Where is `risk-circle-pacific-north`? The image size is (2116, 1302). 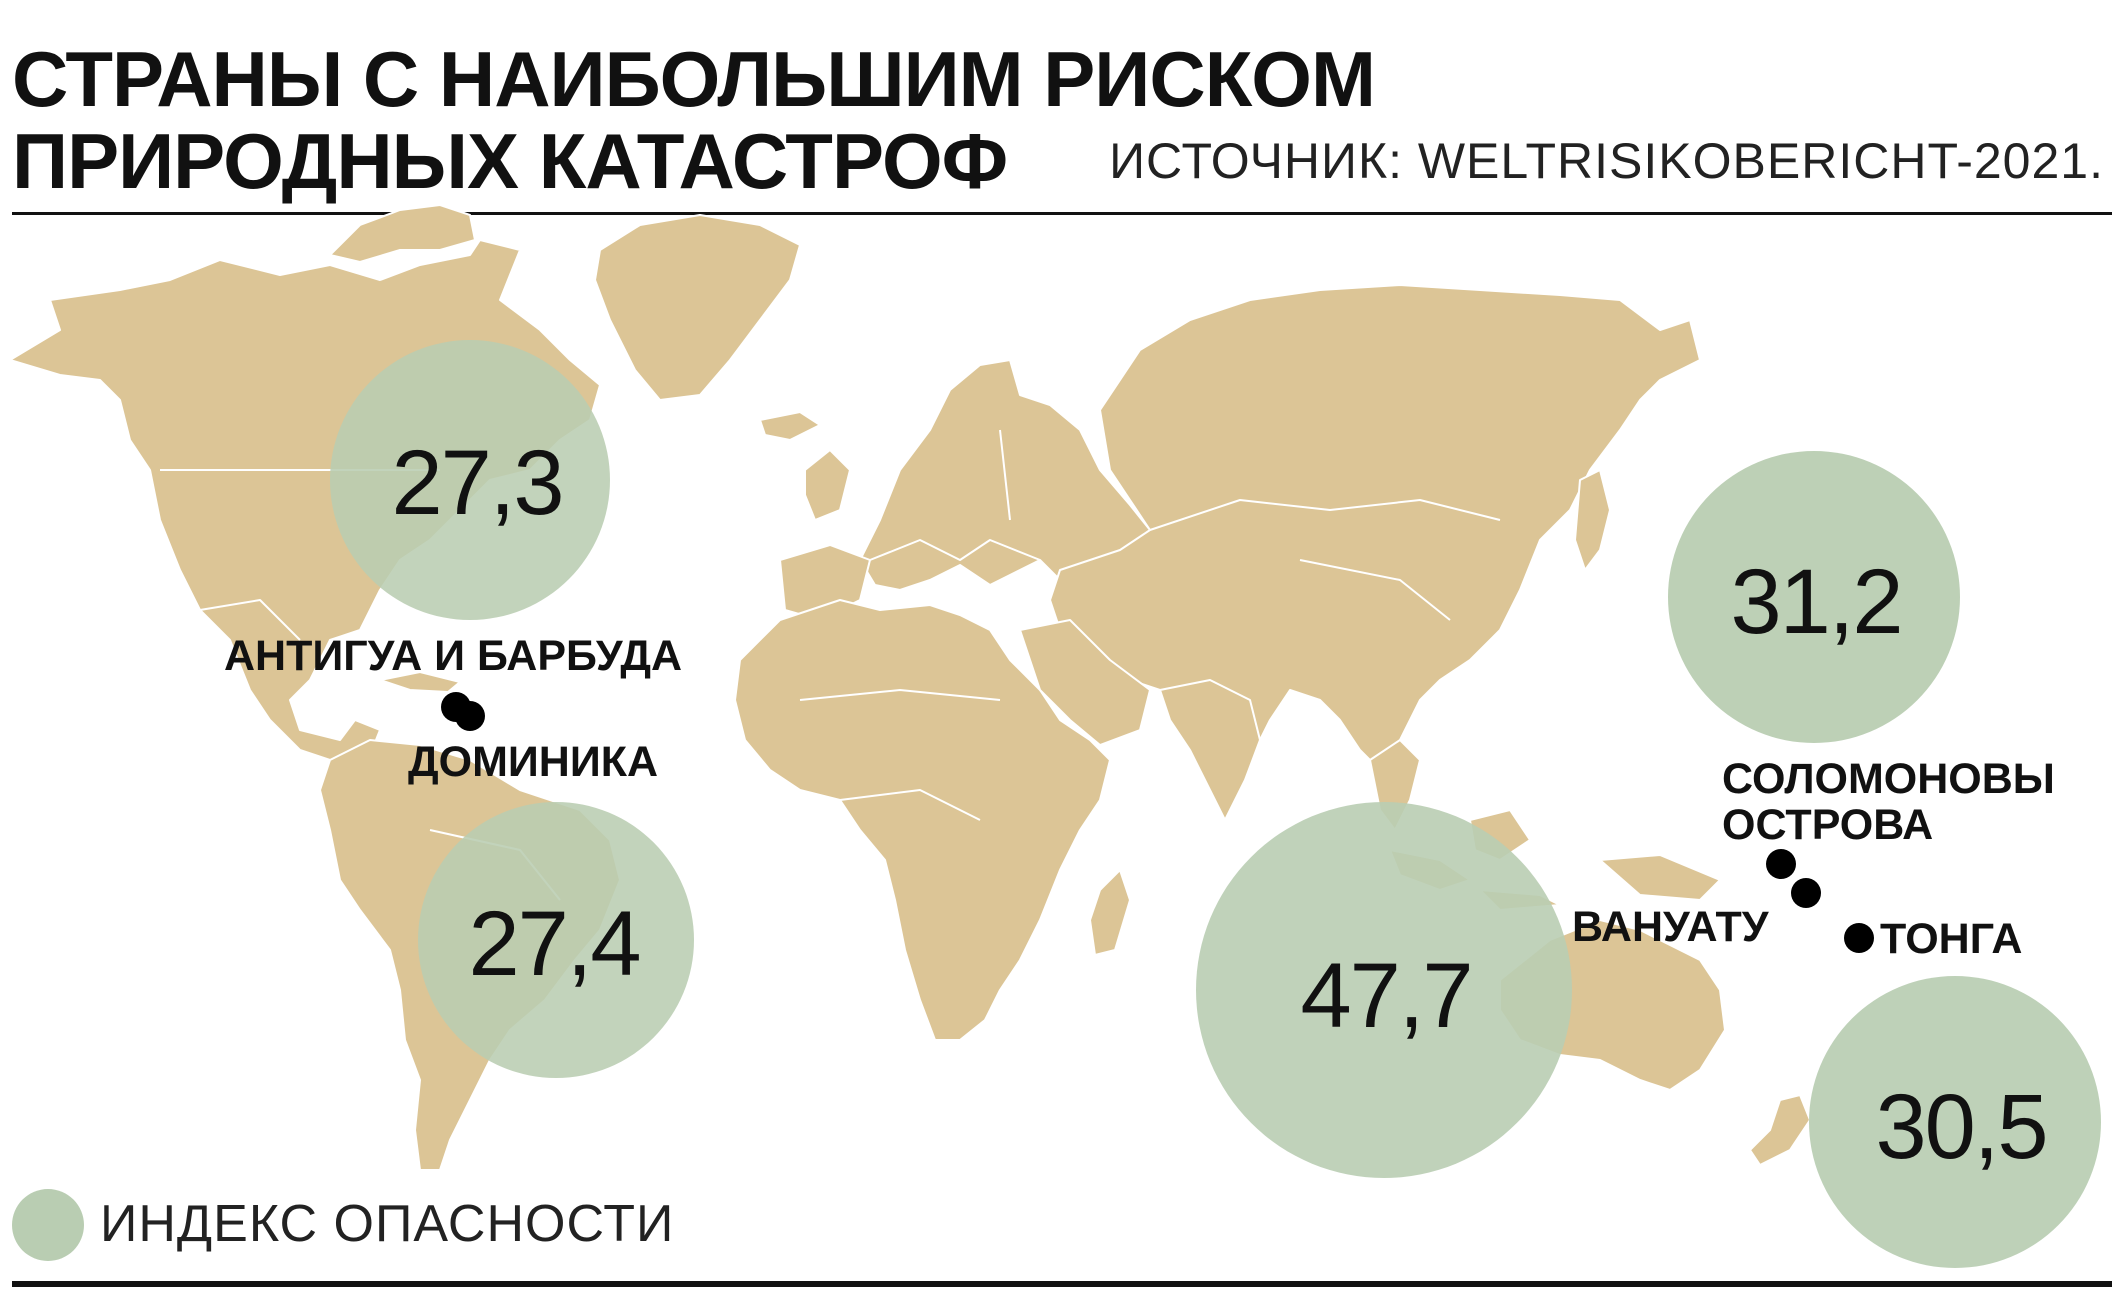
risk-circle-pacific-north is located at coordinates (1814, 597).